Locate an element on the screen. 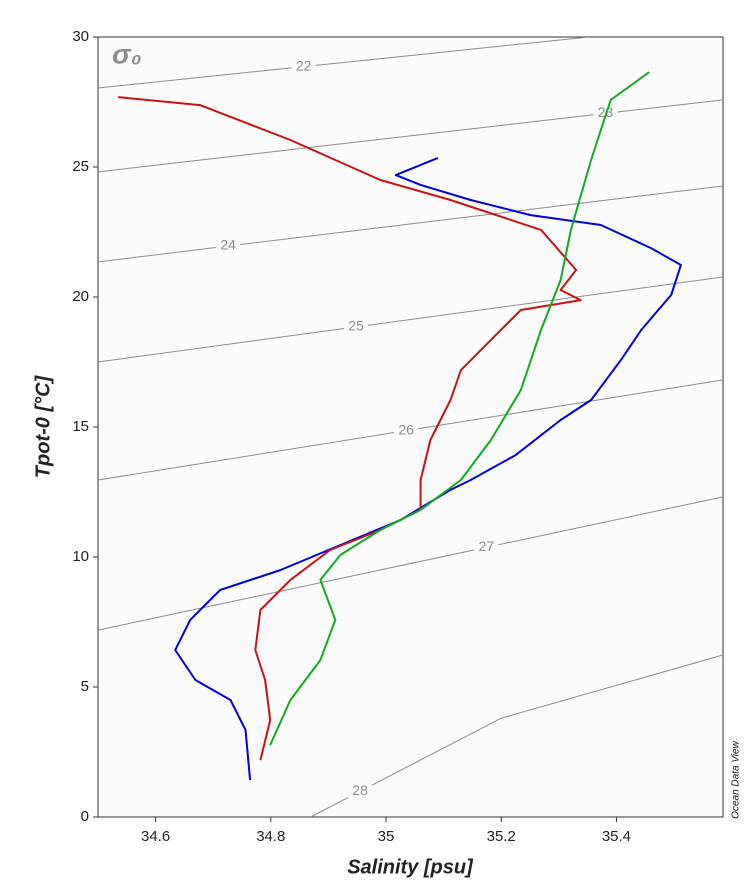 The height and width of the screenshot is (889, 752). isopycnal is located at coordinates (516, 735).